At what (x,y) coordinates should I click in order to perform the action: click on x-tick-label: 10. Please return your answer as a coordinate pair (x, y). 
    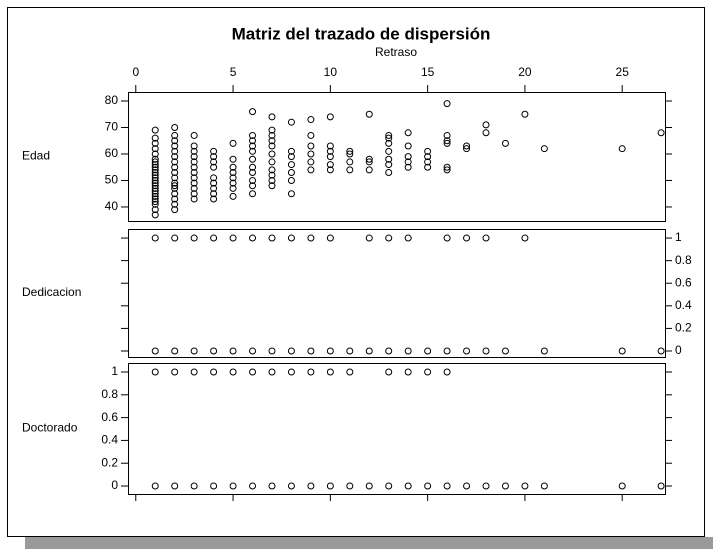
    Looking at the image, I should click on (331, 72).